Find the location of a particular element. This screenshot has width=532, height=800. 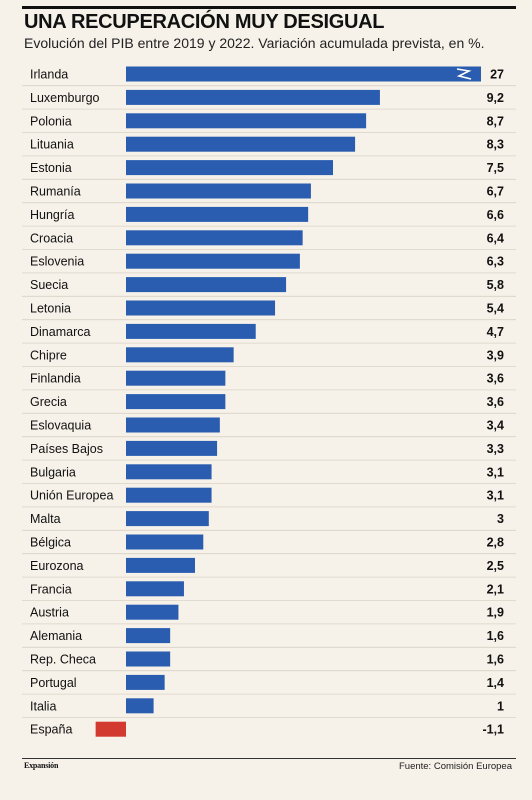

value-label: 4,7 is located at coordinates (495, 332).